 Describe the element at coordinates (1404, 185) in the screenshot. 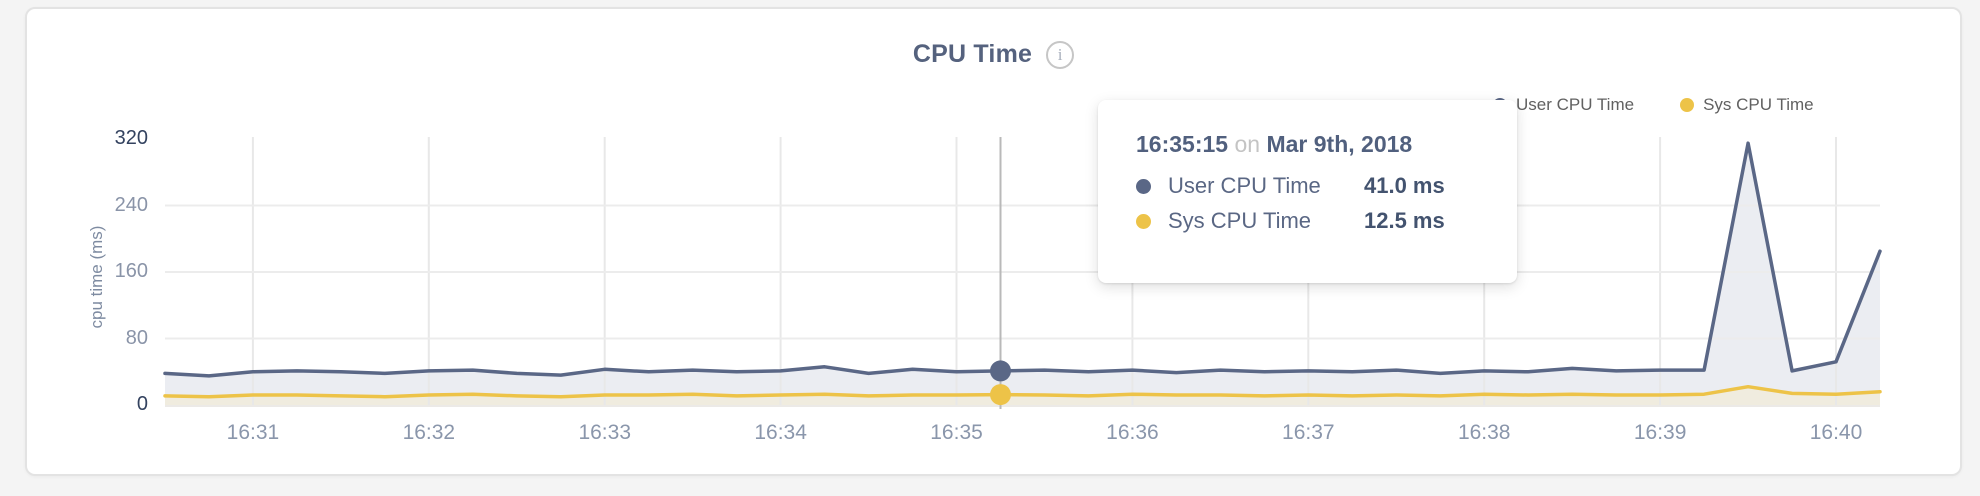

I see `tooltip-series-value: 41.0 ms` at that location.